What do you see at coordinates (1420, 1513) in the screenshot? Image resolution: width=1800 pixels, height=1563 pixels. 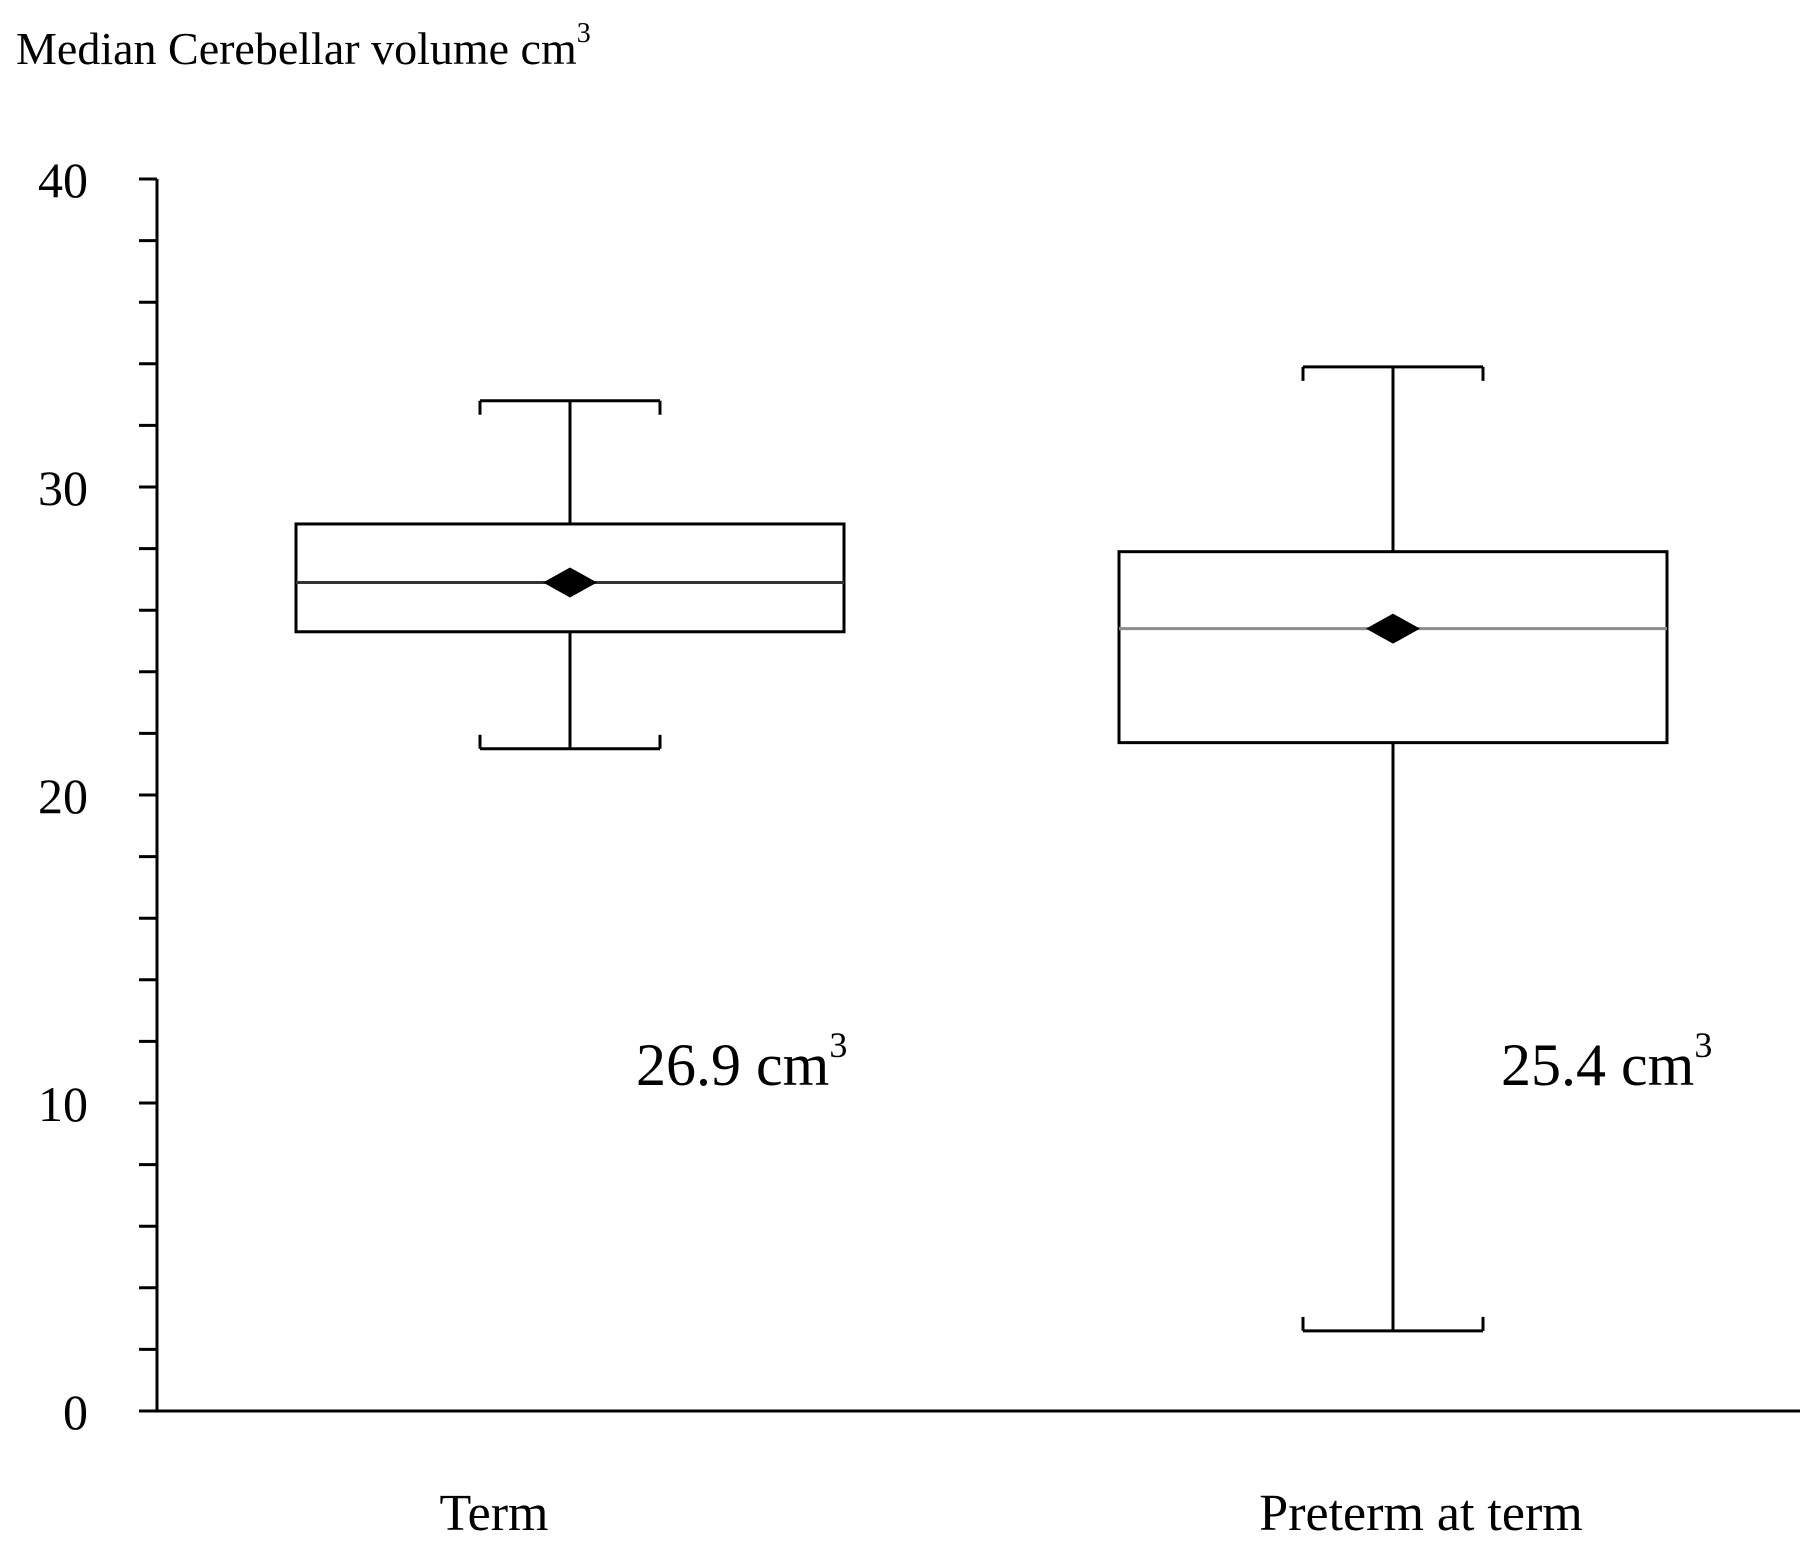 I see `category-label: Preterm at term` at bounding box center [1420, 1513].